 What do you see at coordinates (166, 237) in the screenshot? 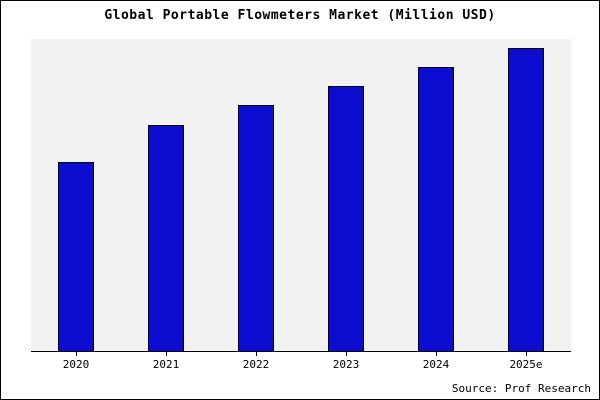
I see `bar-2021` at bounding box center [166, 237].